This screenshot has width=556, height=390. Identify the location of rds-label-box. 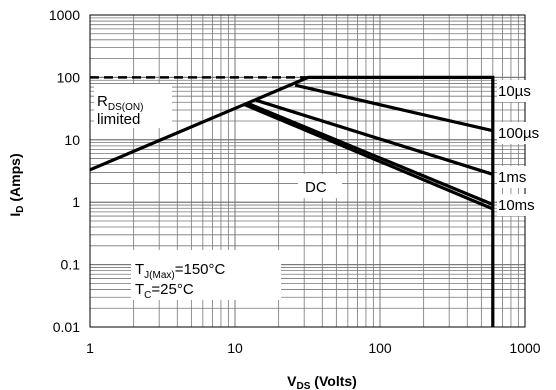
(133, 106).